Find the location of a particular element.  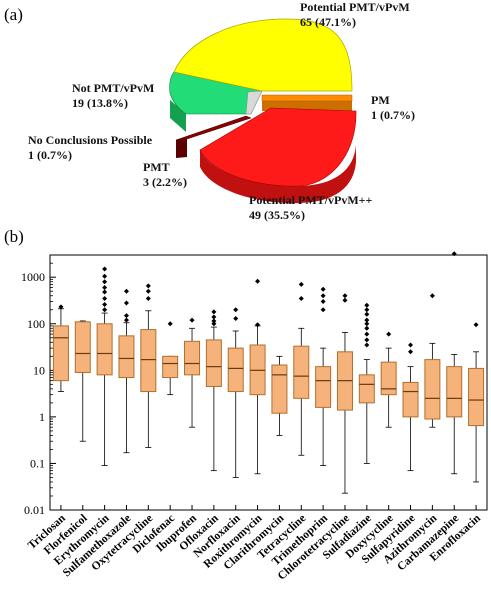

box-sulfadiazine is located at coordinates (366, 406).